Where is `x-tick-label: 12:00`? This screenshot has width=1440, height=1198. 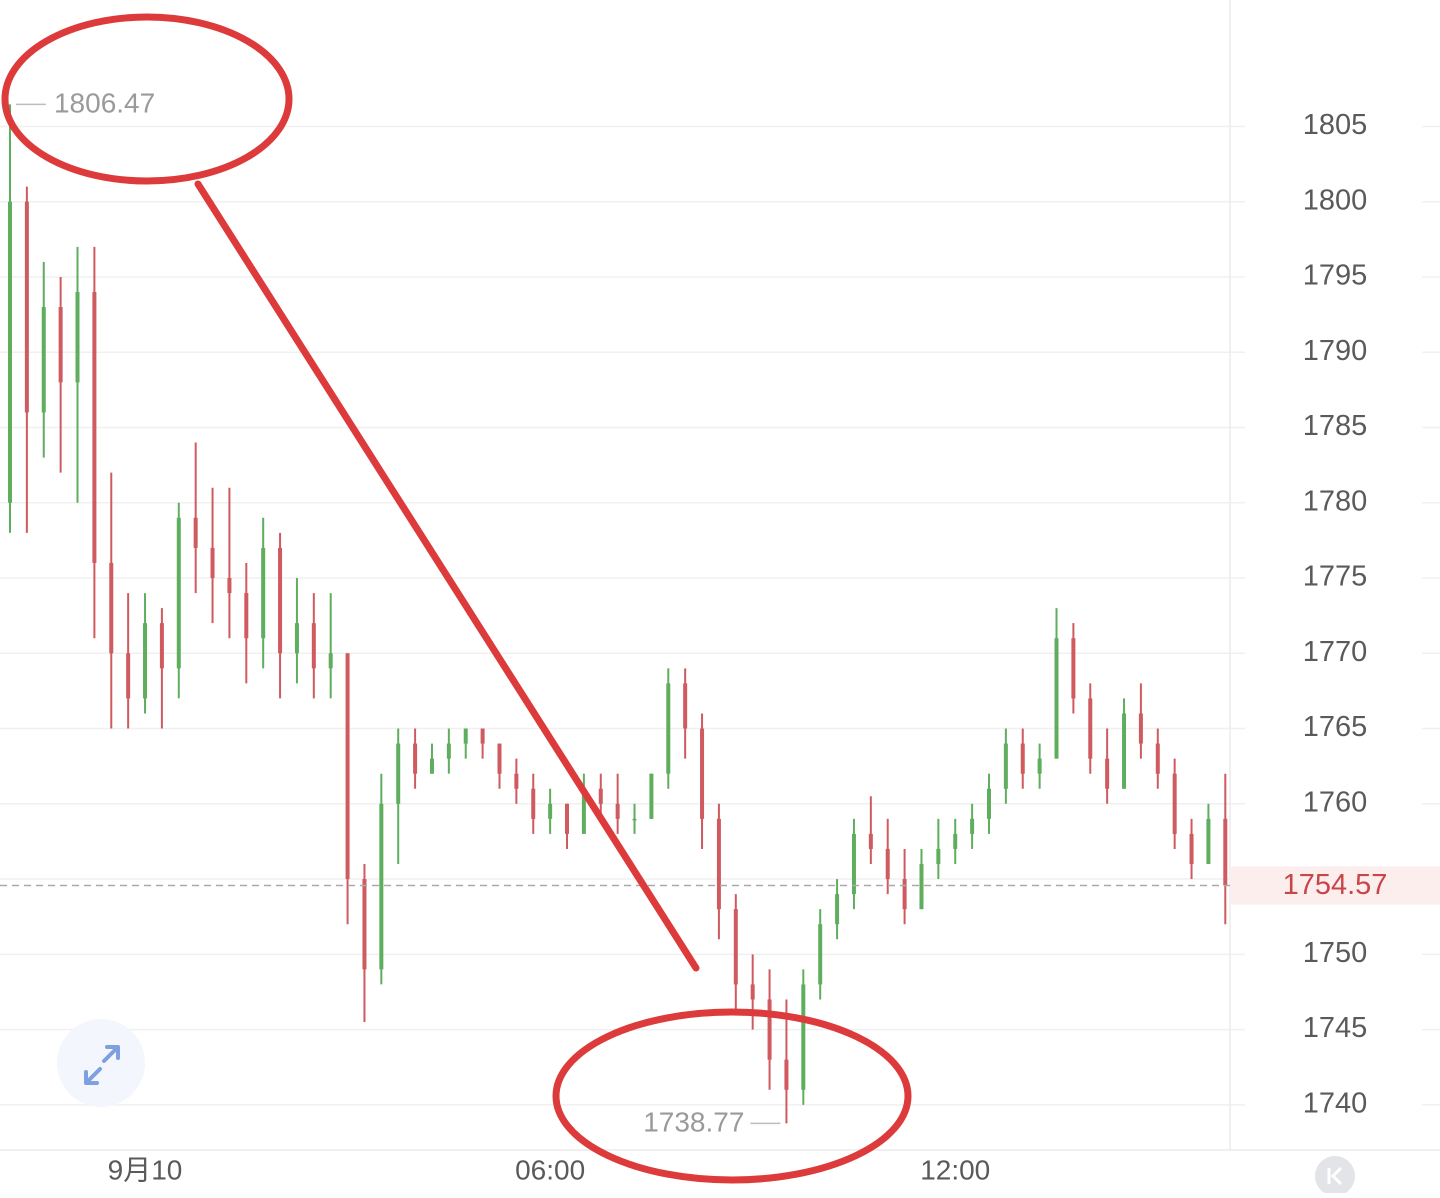
x-tick-label: 12:00 is located at coordinates (955, 1169).